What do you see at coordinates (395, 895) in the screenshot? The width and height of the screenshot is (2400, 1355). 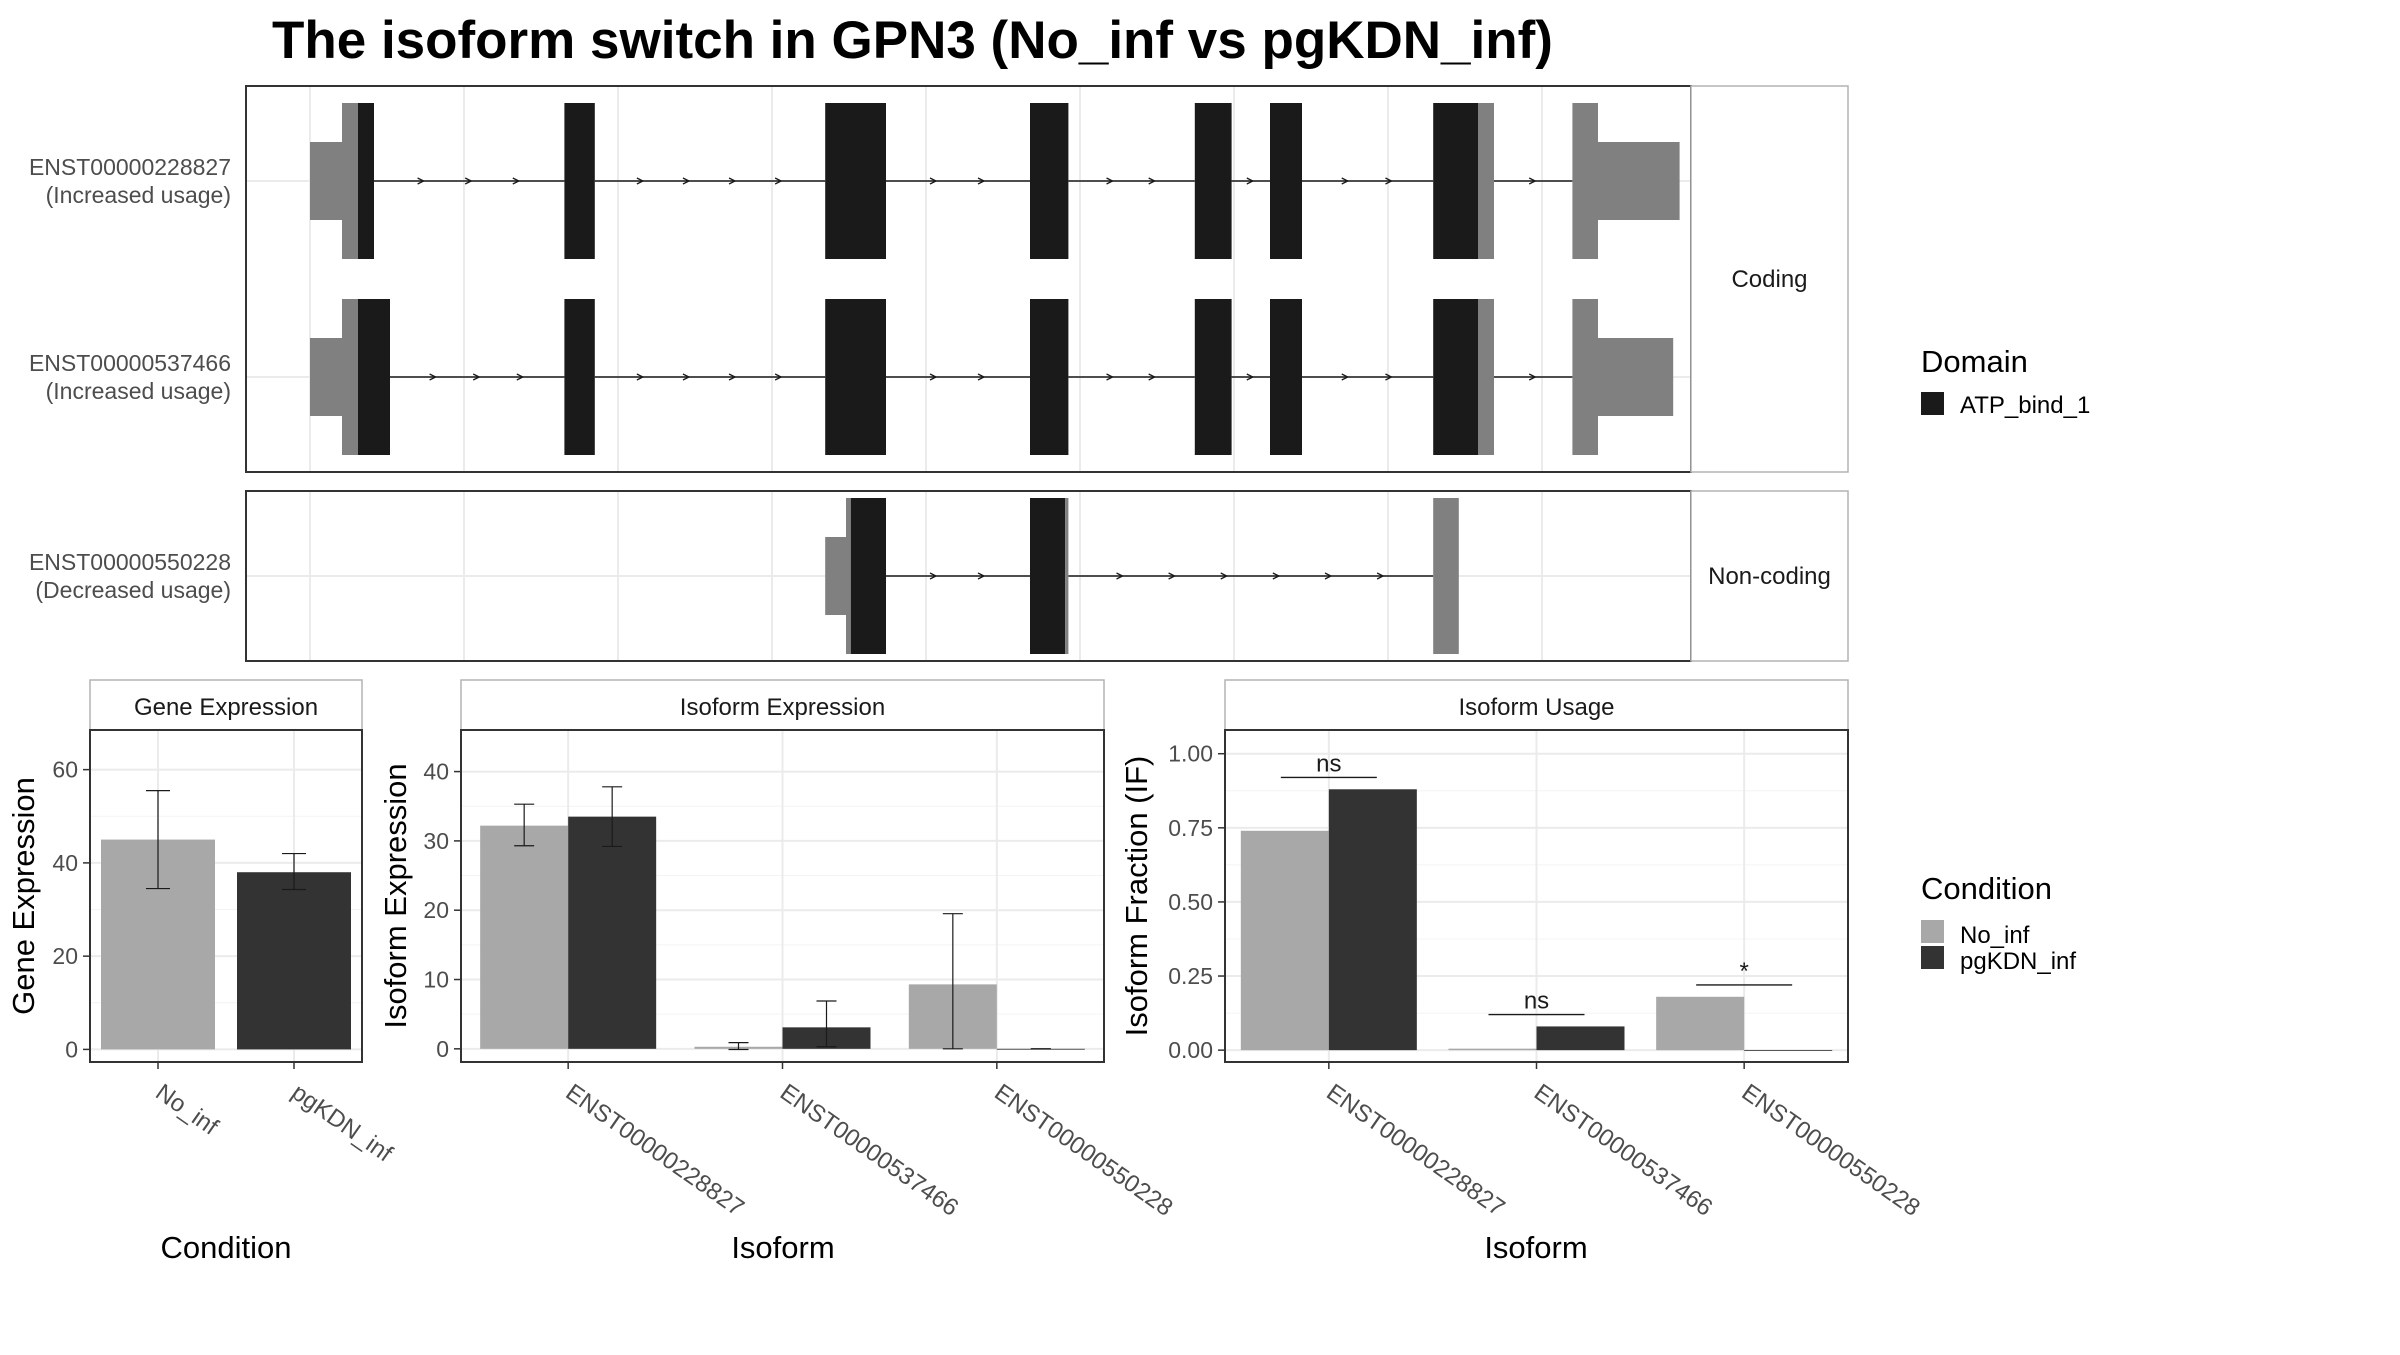 I see `y-axis-title: Isoform Expression` at bounding box center [395, 895].